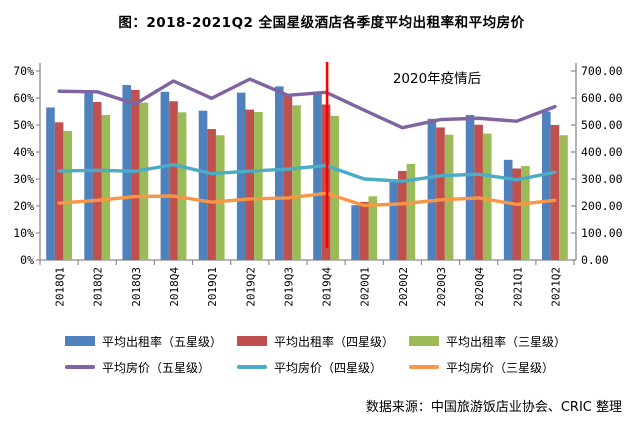 Image resolution: width=643 pixels, height=431 pixels. I want to click on x-axis-category-label: 2020Q2, so click(403, 287).